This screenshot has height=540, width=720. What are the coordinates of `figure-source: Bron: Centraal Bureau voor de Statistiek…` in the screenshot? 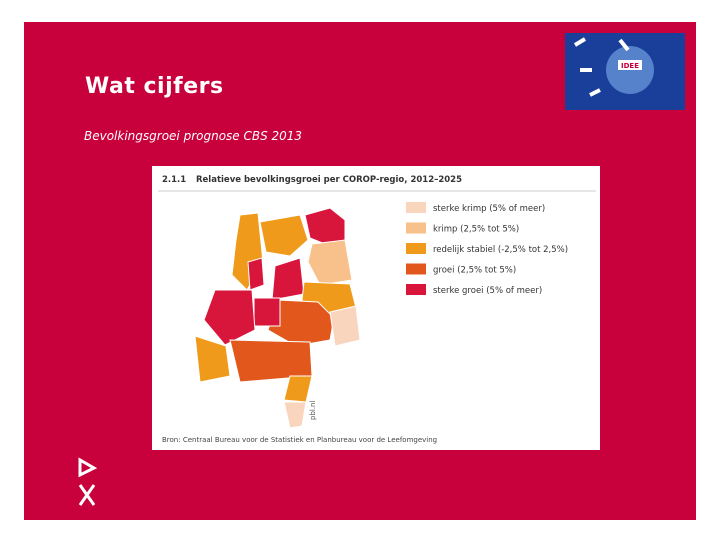 It's located at (299, 440).